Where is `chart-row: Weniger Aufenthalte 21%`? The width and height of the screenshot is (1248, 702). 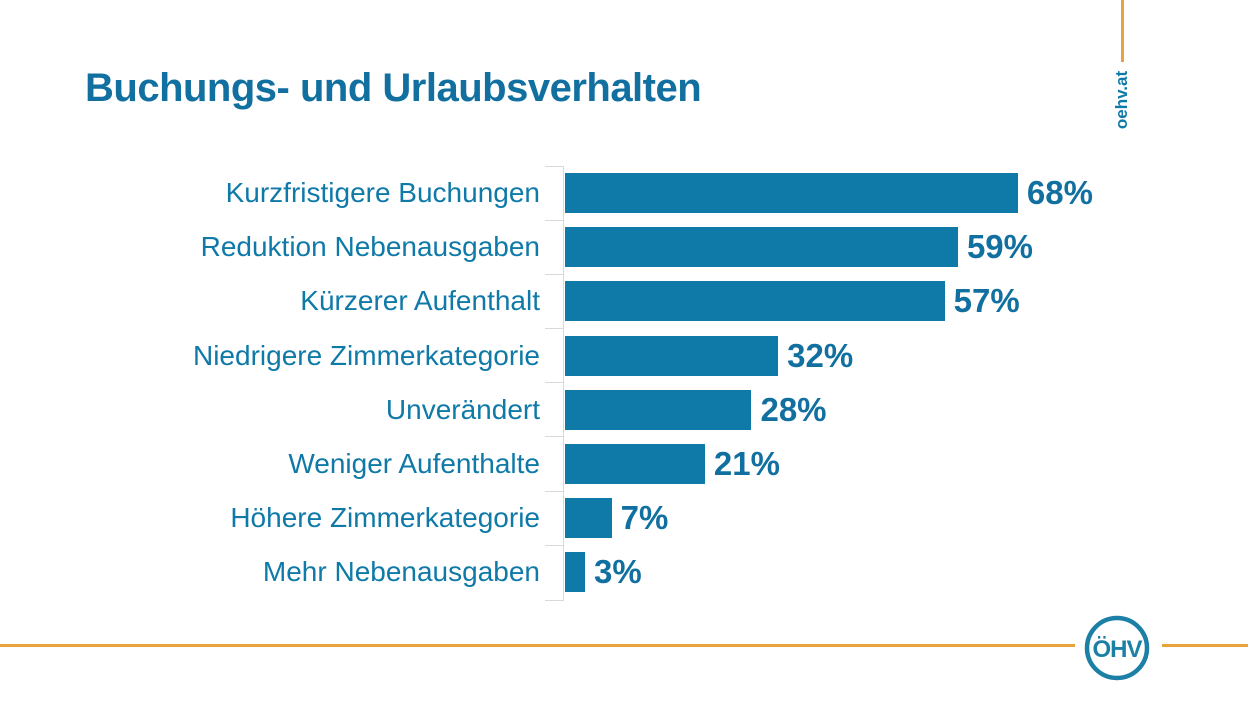 chart-row: Weniger Aufenthalte 21% is located at coordinates (660, 463).